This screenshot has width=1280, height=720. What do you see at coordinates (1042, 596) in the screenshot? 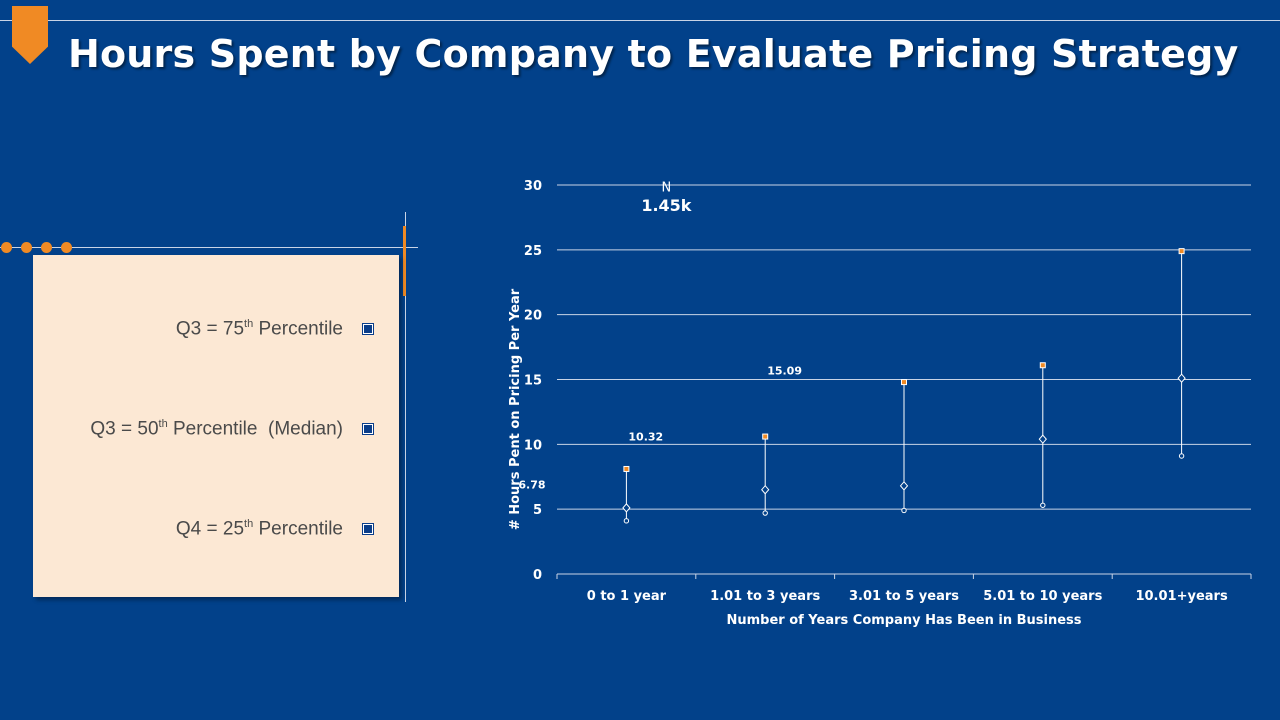
I see `x-tick-label: 5.01 to 10 years` at bounding box center [1042, 596].